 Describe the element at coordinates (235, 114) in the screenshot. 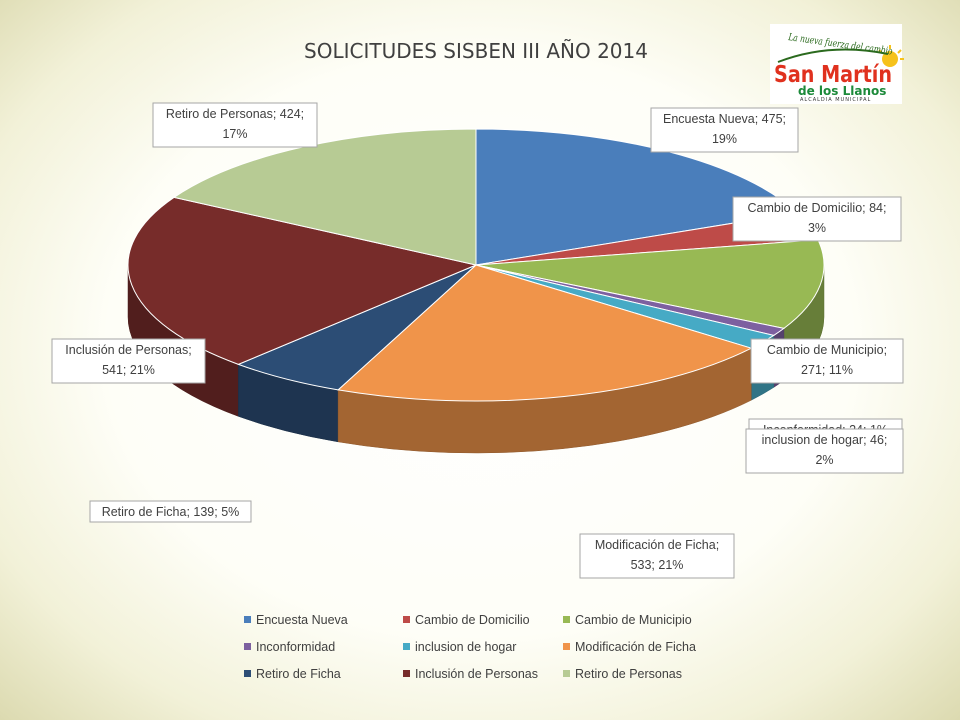

I see `data-label-text: Retiro de Personas; 424;` at that location.